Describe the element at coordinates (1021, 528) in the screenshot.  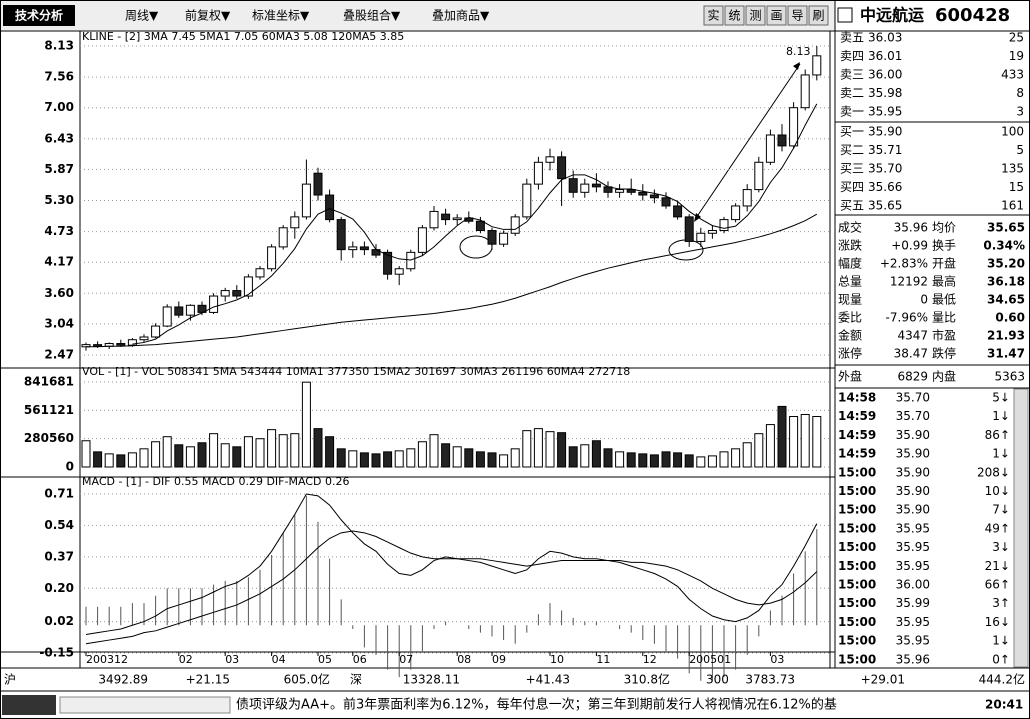
I see `scrollbar` at that location.